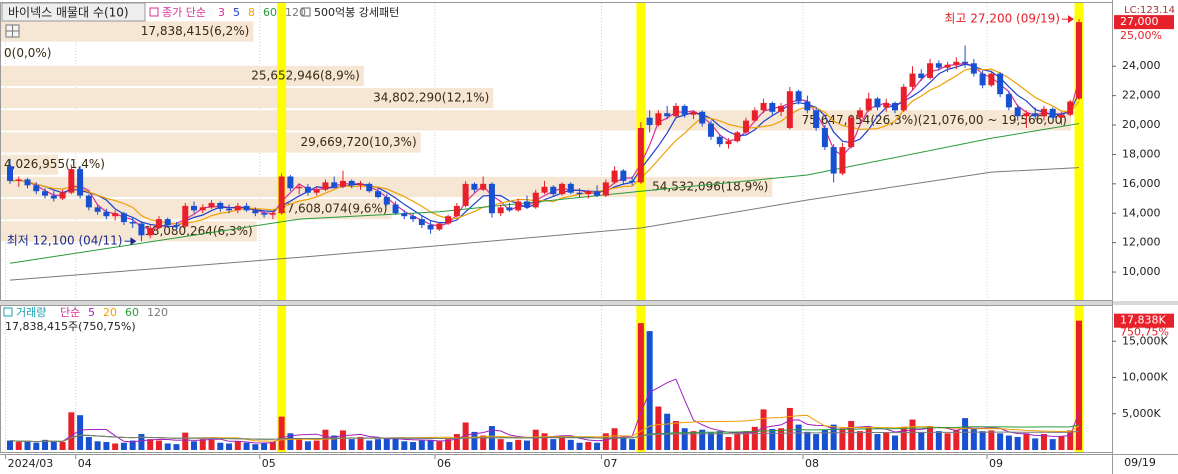  Describe the element at coordinates (236, 12) in the screenshot. I see `ma-legend: 5` at that location.